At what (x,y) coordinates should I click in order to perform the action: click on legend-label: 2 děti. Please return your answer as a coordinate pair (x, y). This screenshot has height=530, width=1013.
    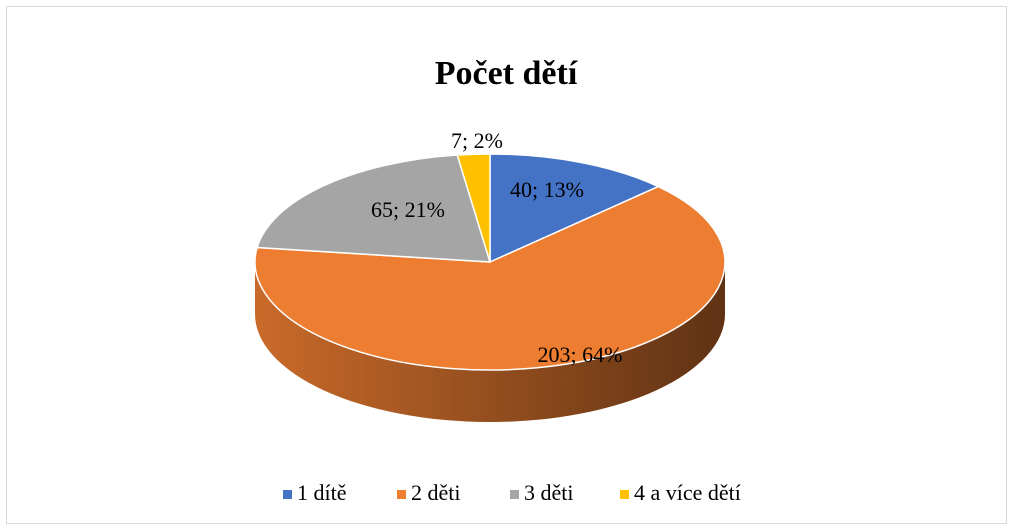
    Looking at the image, I should click on (436, 492).